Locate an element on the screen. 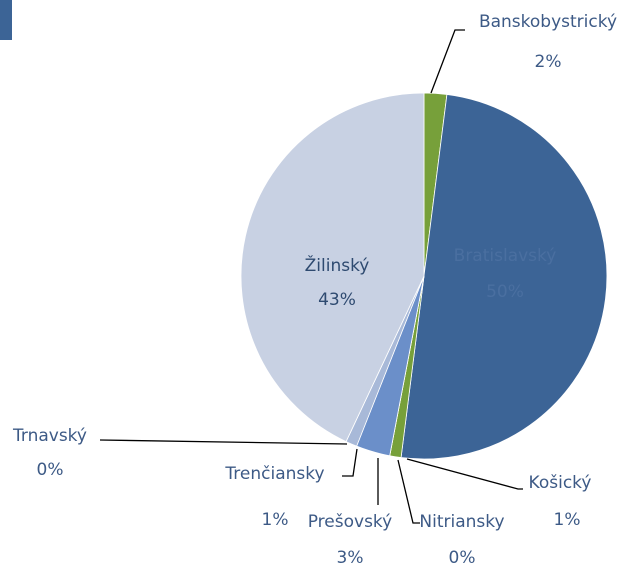 This screenshot has width=626, height=567. slice-label: Banskobystrický is located at coordinates (548, 22).